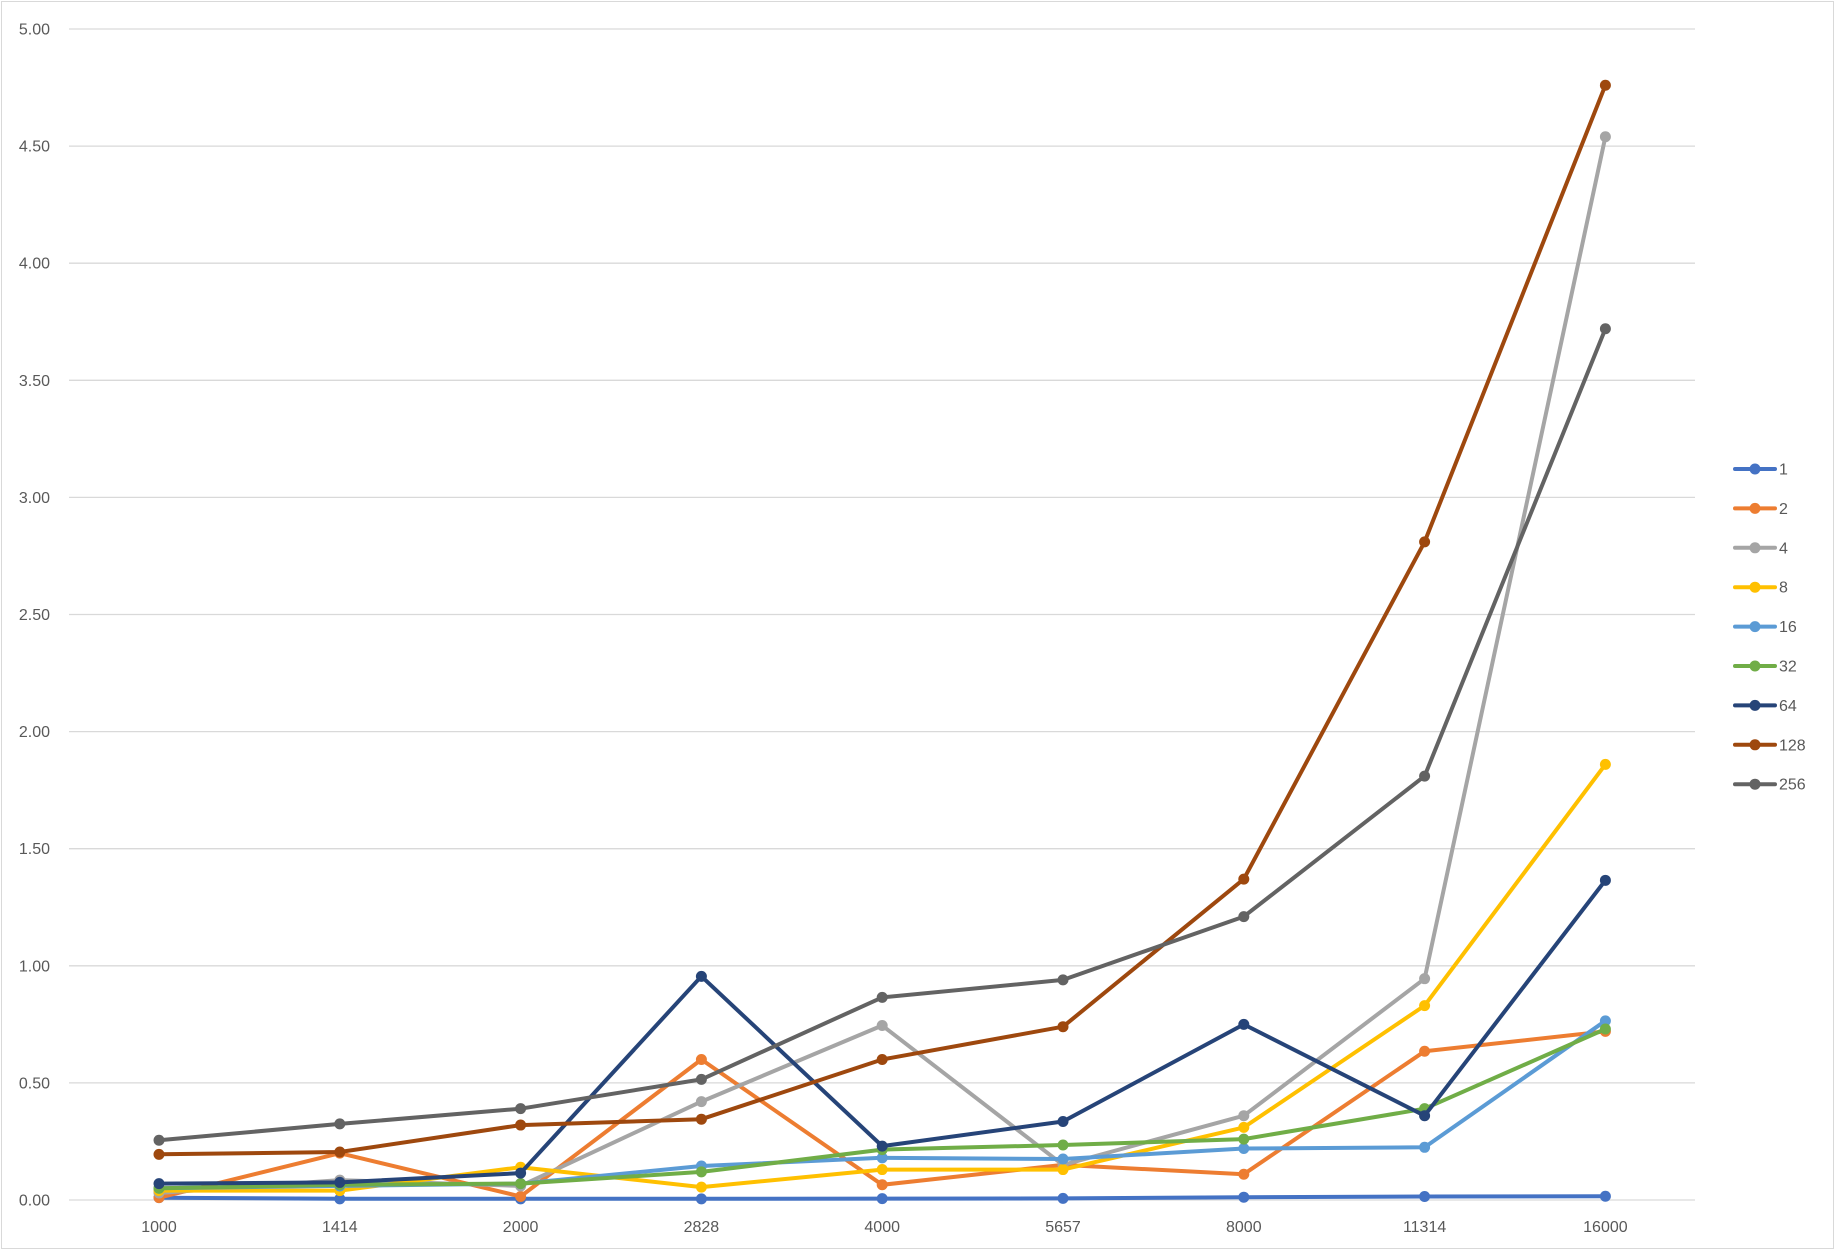 This screenshot has width=1835, height=1250. Describe the element at coordinates (1783, 548) in the screenshot. I see `legend-label: 4` at that location.